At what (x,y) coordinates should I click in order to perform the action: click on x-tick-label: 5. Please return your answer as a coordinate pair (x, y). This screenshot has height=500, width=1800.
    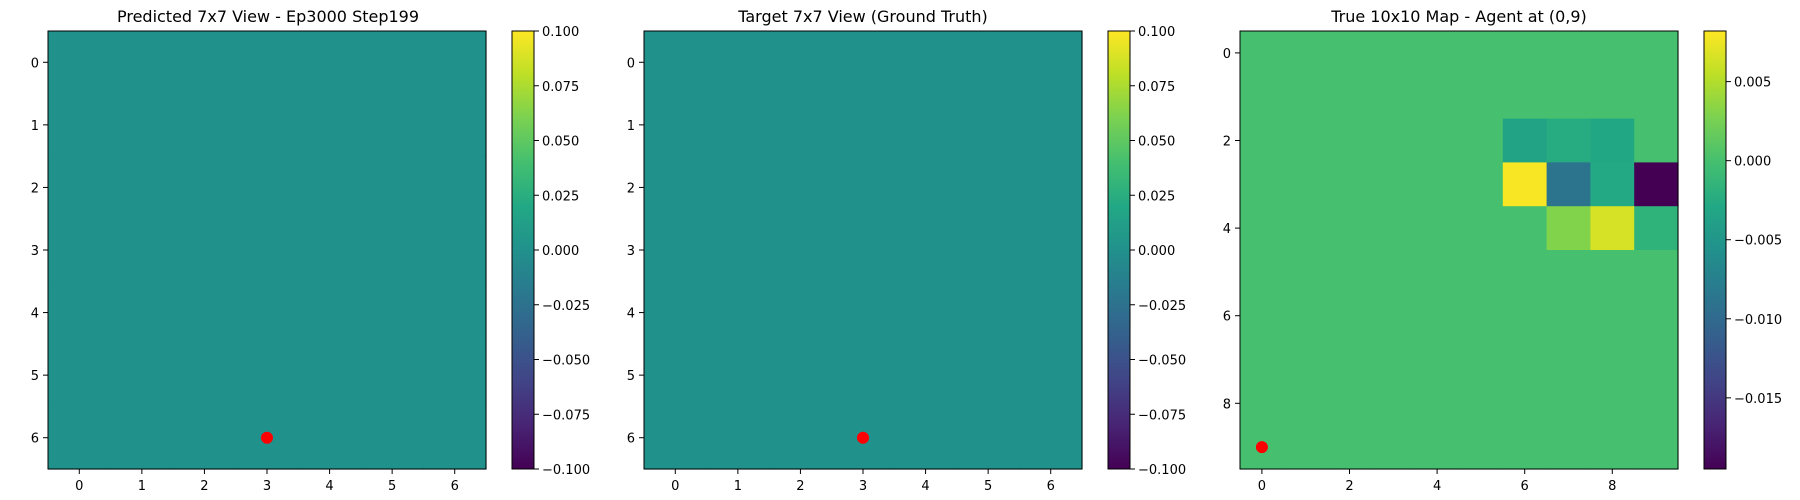
    Looking at the image, I should click on (392, 486).